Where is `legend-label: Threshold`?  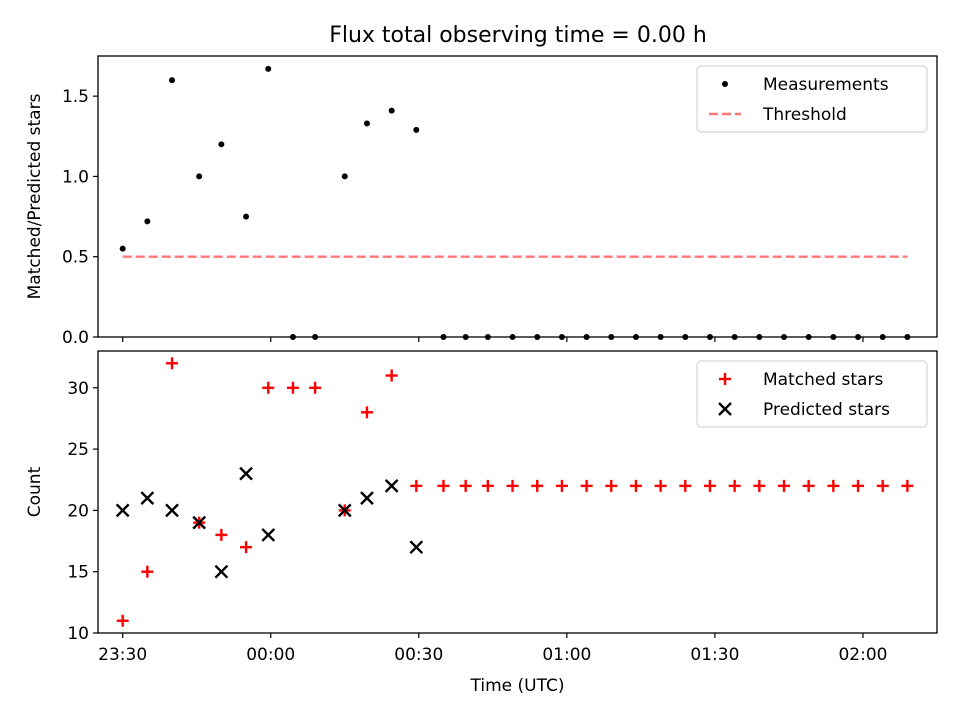 legend-label: Threshold is located at coordinates (804, 115).